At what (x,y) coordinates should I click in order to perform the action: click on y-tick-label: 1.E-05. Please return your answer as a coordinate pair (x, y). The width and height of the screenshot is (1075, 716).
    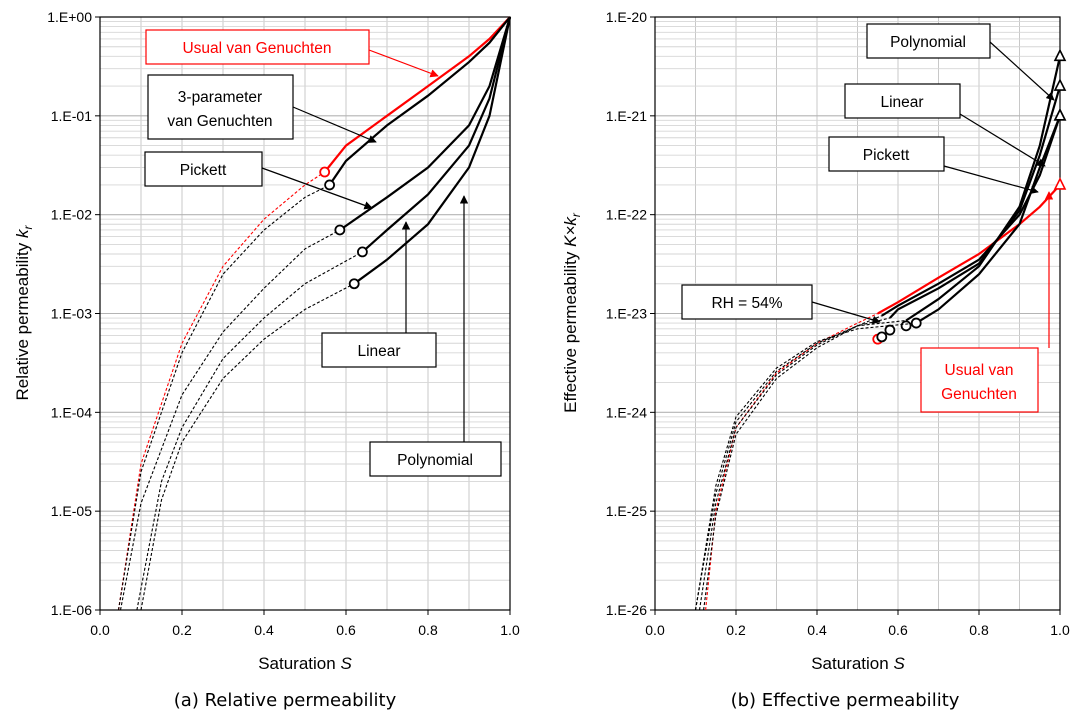
    Looking at the image, I should click on (71, 511).